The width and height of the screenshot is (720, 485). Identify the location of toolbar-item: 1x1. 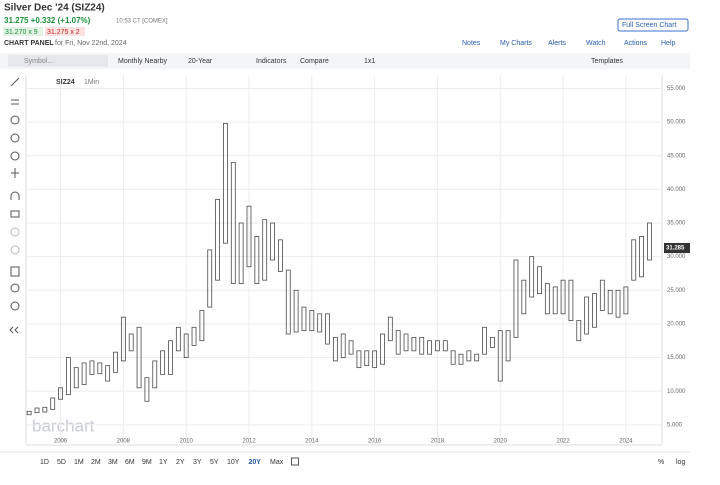
(369, 61).